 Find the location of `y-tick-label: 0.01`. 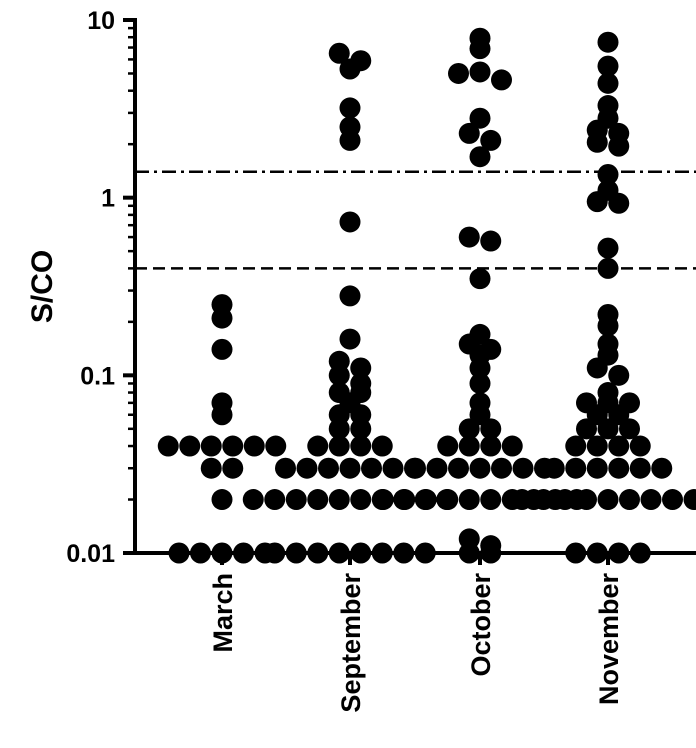

y-tick-label: 0.01 is located at coordinates (90, 554).